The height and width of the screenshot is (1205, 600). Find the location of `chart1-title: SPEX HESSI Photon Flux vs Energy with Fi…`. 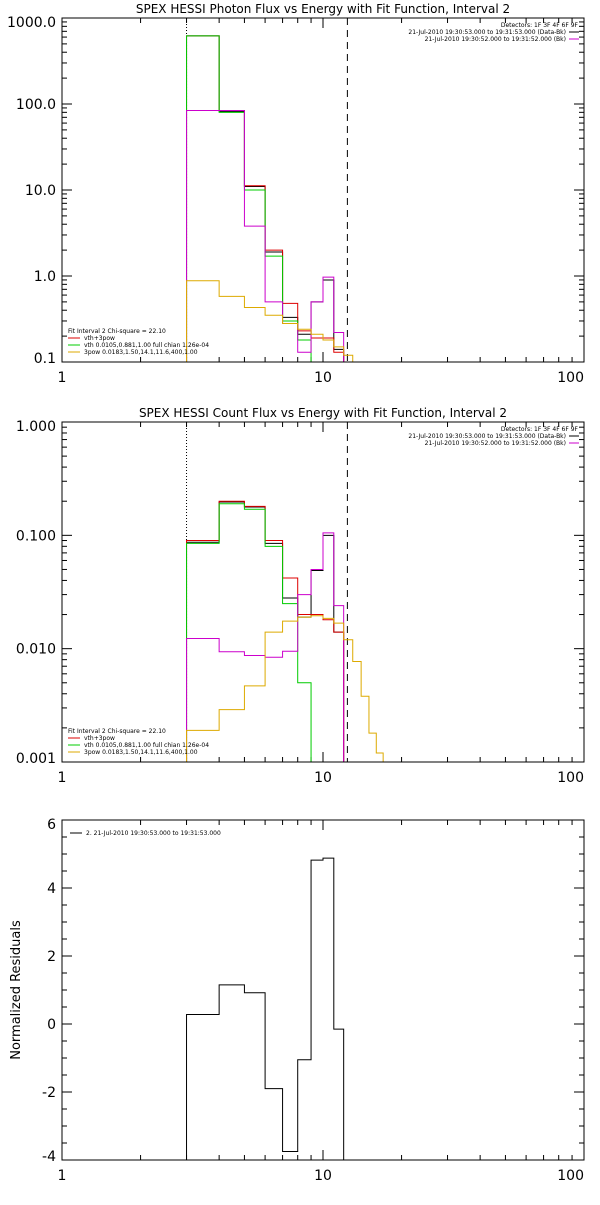

chart1-title: SPEX HESSI Photon Flux vs Energy with Fi… is located at coordinates (323, 9).